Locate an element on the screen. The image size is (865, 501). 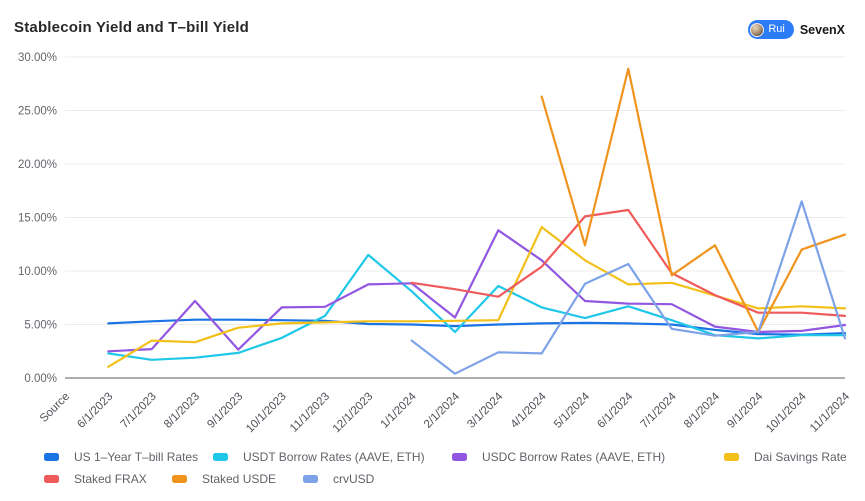
legend-swatch-staked-usde is located at coordinates (179, 479).